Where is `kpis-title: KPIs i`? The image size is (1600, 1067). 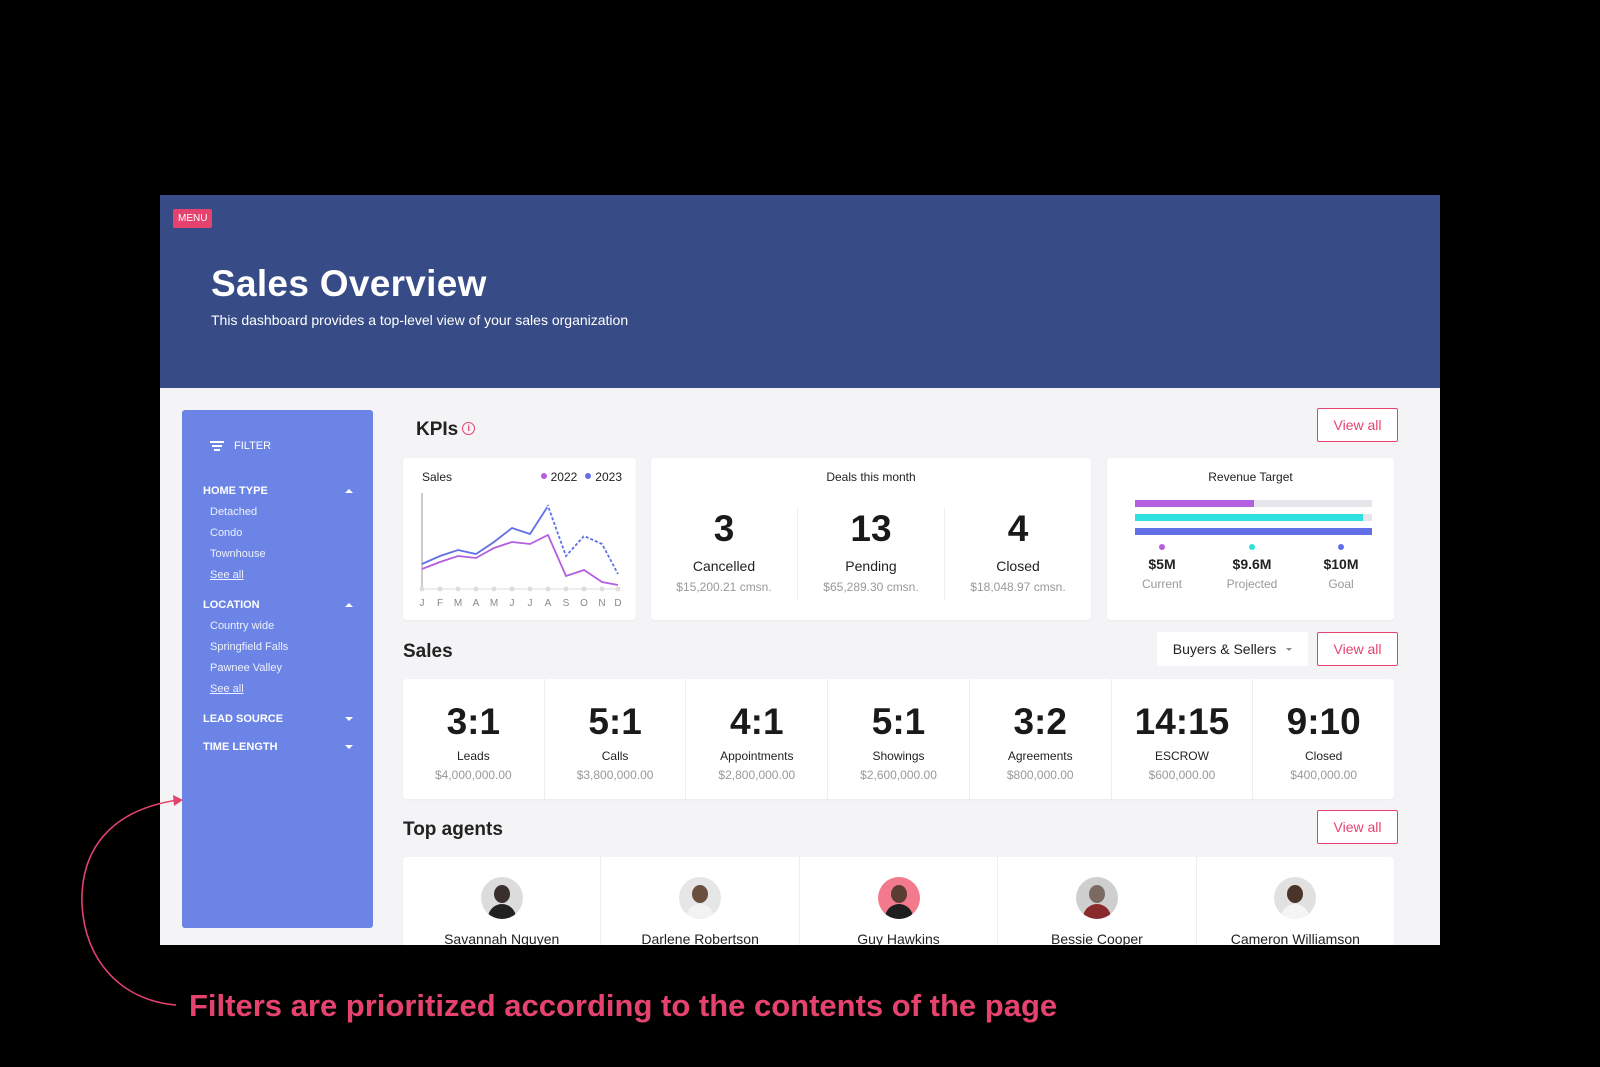
kpis-title: KPIs i is located at coordinates (446, 430).